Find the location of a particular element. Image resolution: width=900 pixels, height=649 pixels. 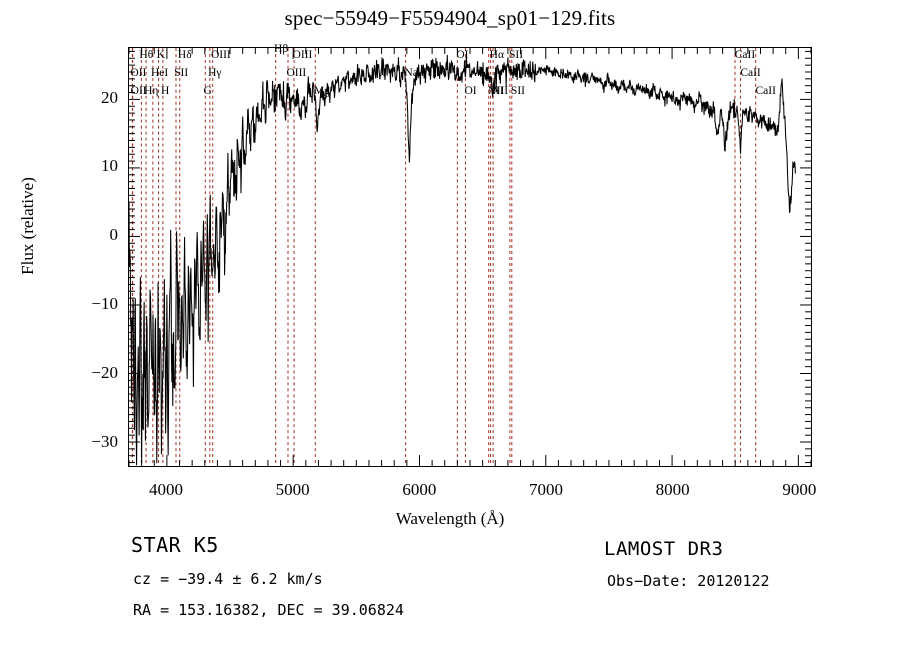

line-label-SII-4072: SII is located at coordinates (181, 73).